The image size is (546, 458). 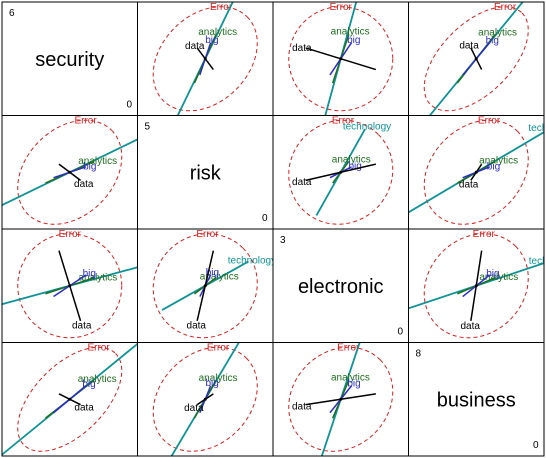 I want to click on diagonal-variable-name: business, so click(x=476, y=400).